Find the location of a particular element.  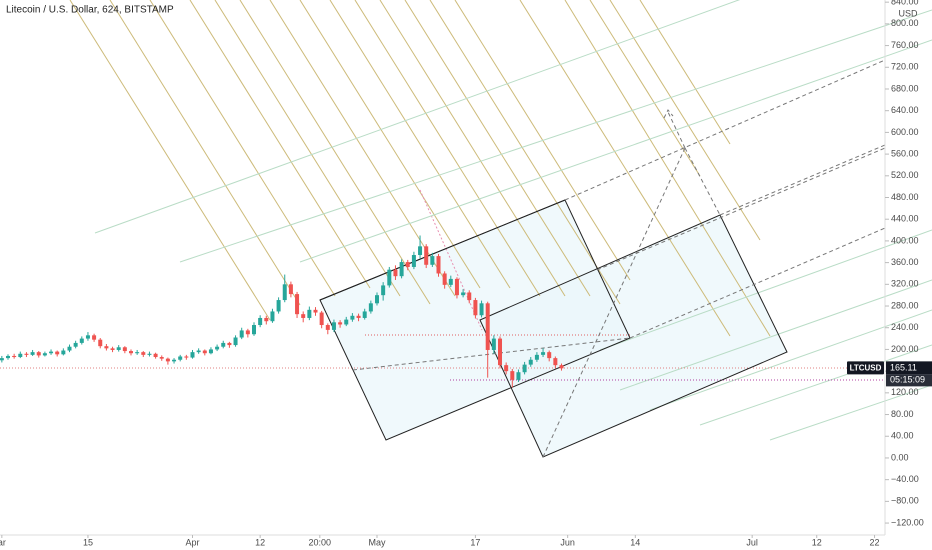

y-tick-label: −80.00 is located at coordinates (905, 501).